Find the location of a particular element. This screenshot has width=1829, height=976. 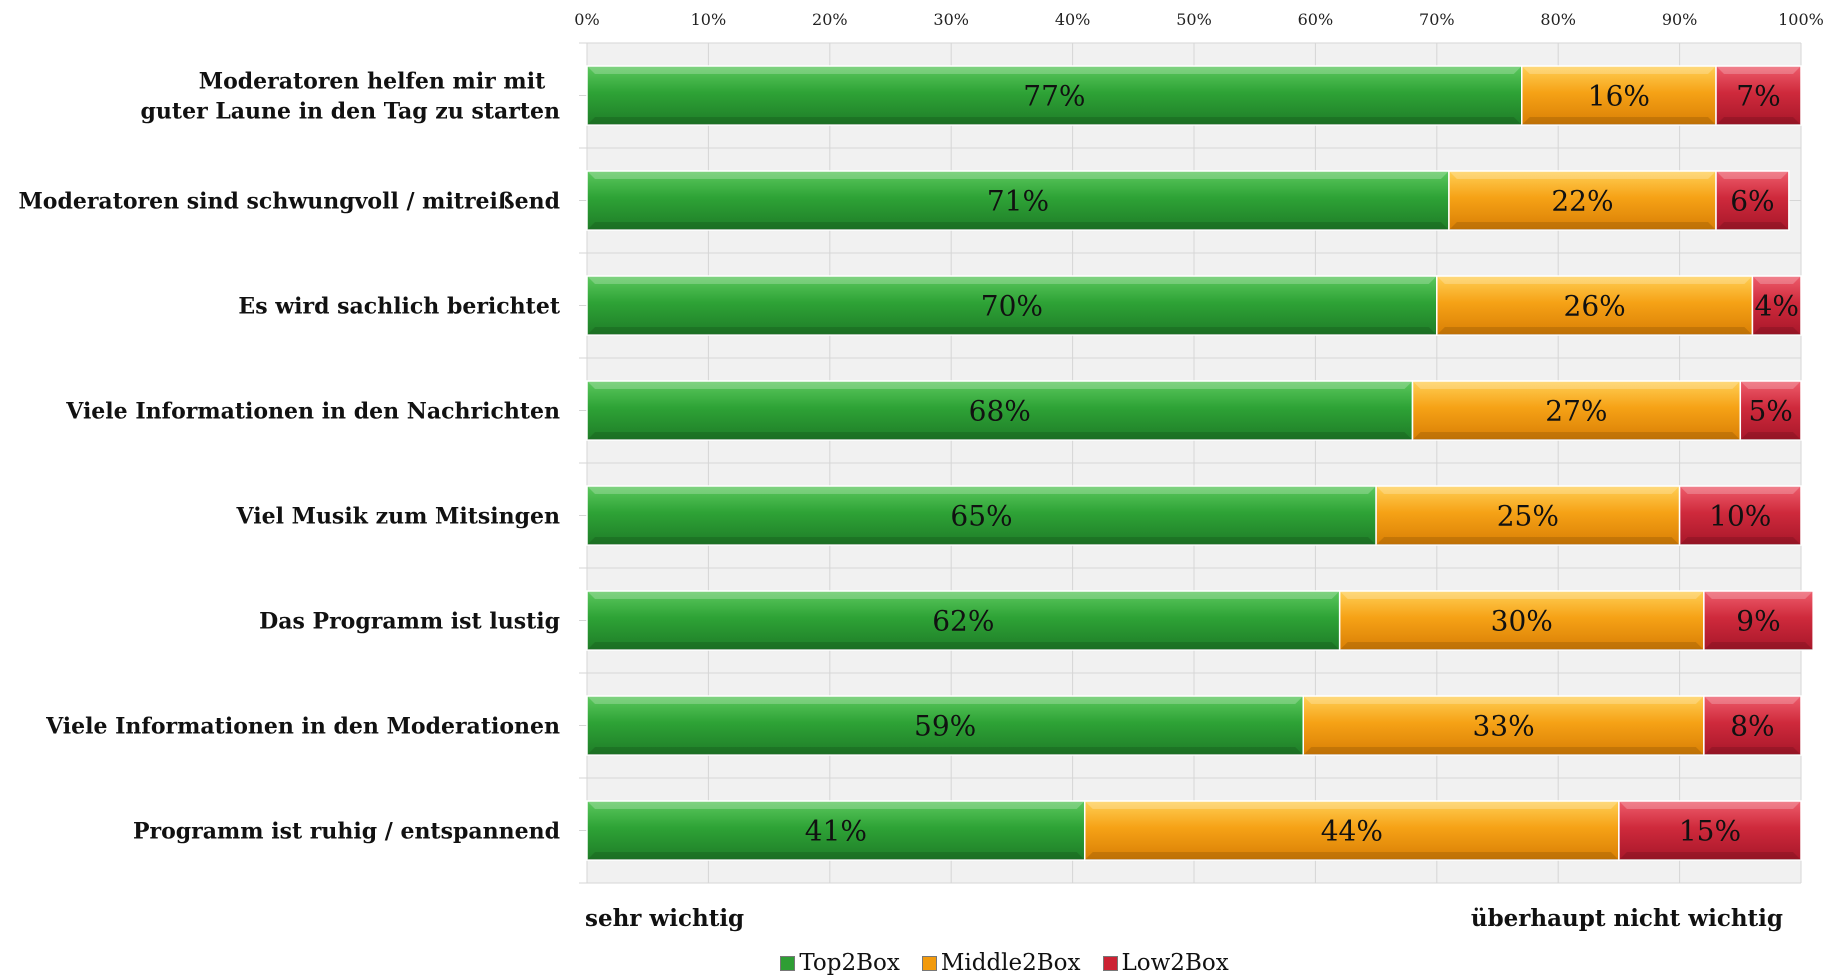

legend-item-low2box: Low2Box is located at coordinates (1165, 963).